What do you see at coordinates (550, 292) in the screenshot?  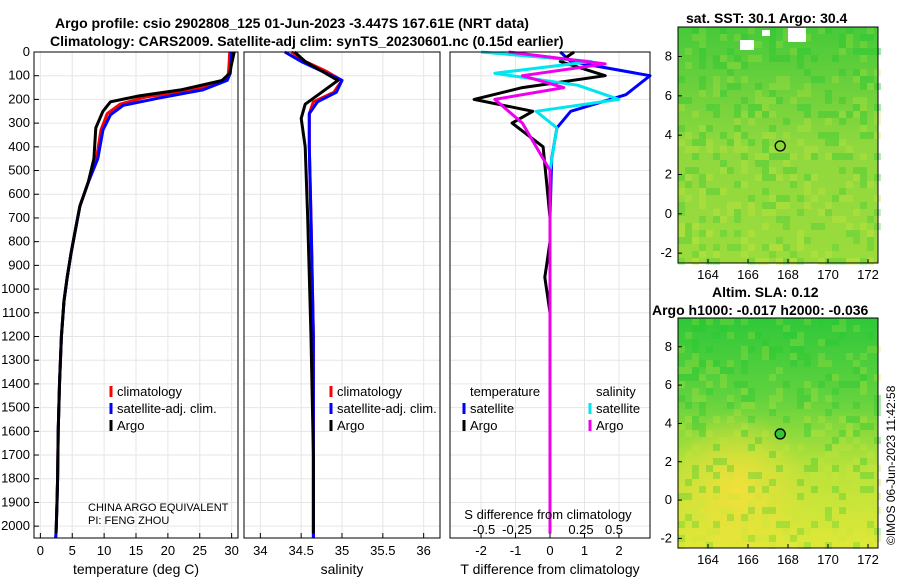 I see `series-salinity-satellite` at bounding box center [550, 292].